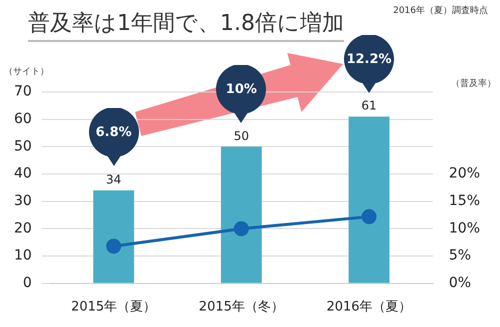 Image resolution: width=500 pixels, height=327 pixels. What do you see at coordinates (464, 201) in the screenshot?
I see `y2-tick-label: 15%` at bounding box center [464, 201].